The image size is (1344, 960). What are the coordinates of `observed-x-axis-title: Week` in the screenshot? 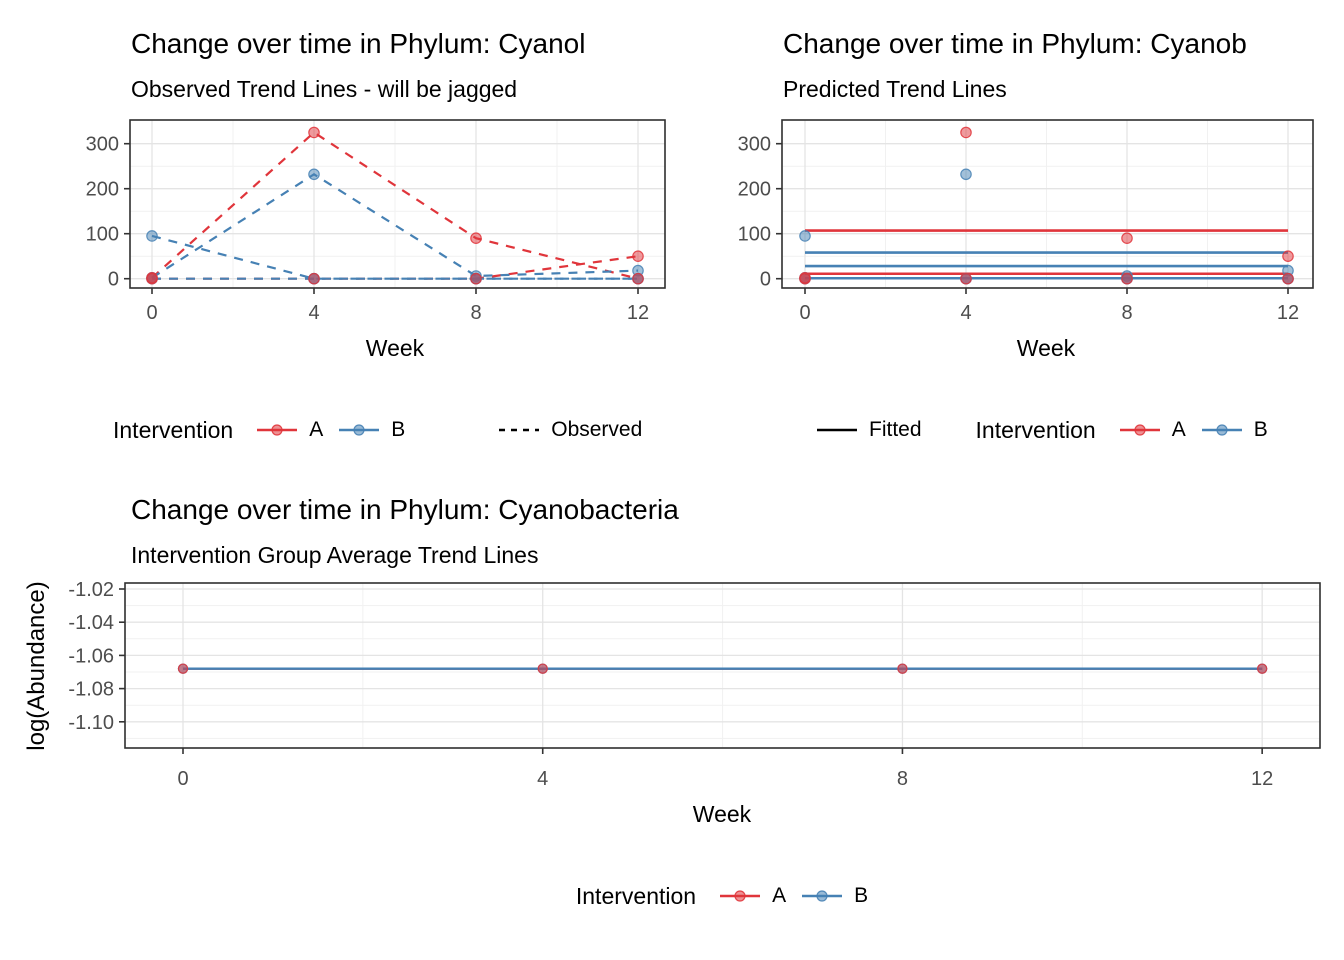 It's located at (395, 348).